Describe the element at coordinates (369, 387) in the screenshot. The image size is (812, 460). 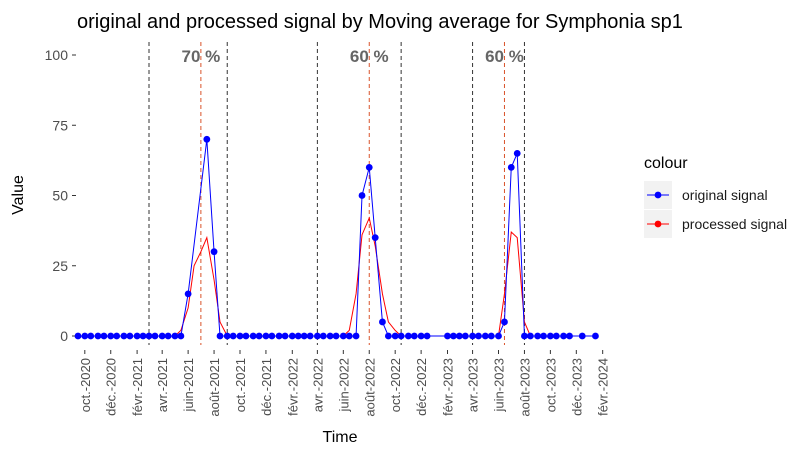
I see `x-tick-label: août-2022` at that location.